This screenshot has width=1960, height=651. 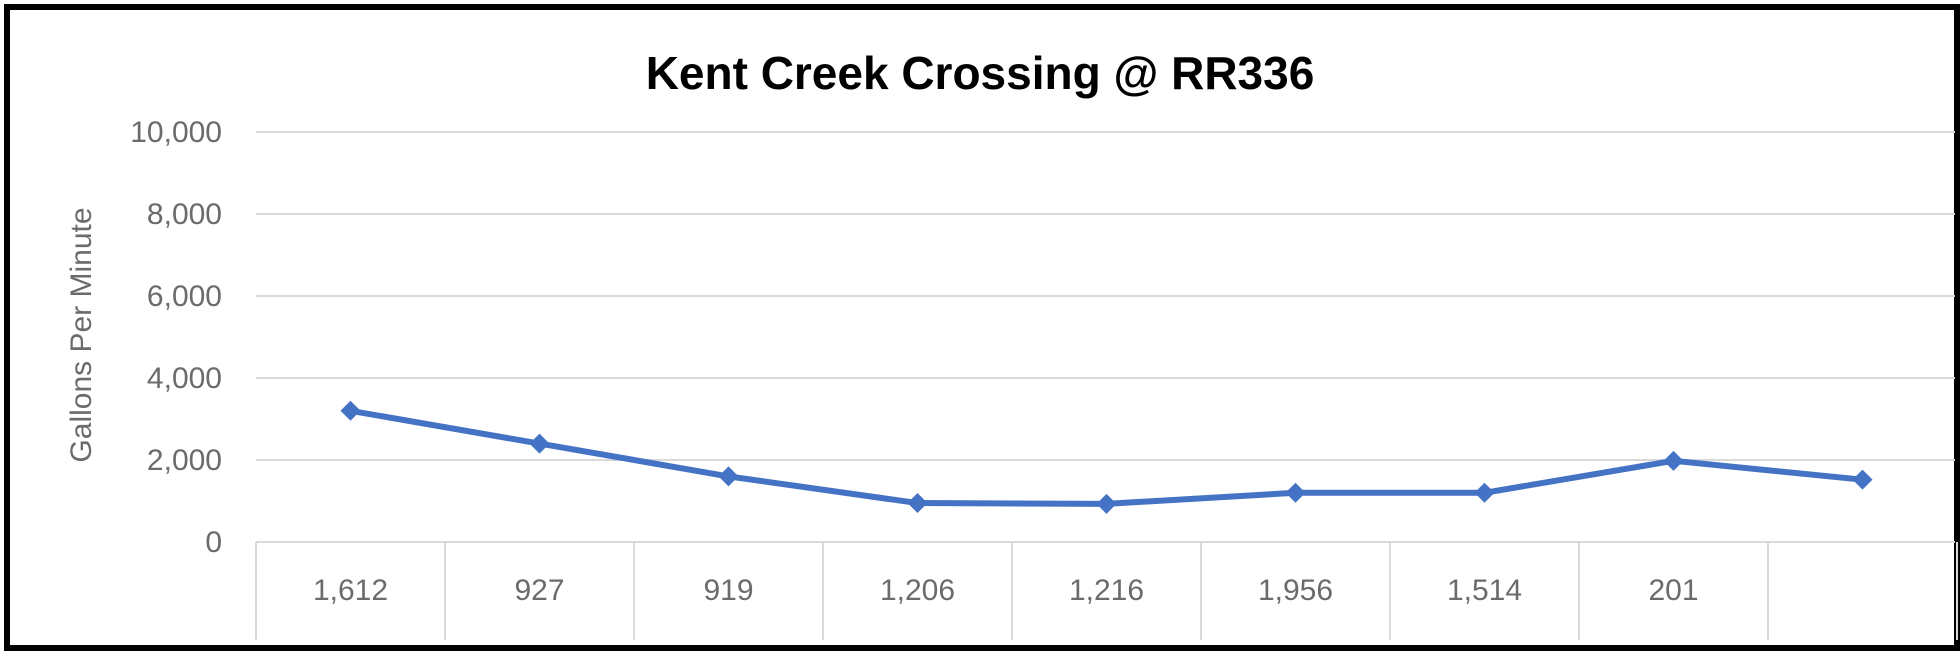 What do you see at coordinates (213, 542) in the screenshot?
I see `y-tick-label: 0` at bounding box center [213, 542].